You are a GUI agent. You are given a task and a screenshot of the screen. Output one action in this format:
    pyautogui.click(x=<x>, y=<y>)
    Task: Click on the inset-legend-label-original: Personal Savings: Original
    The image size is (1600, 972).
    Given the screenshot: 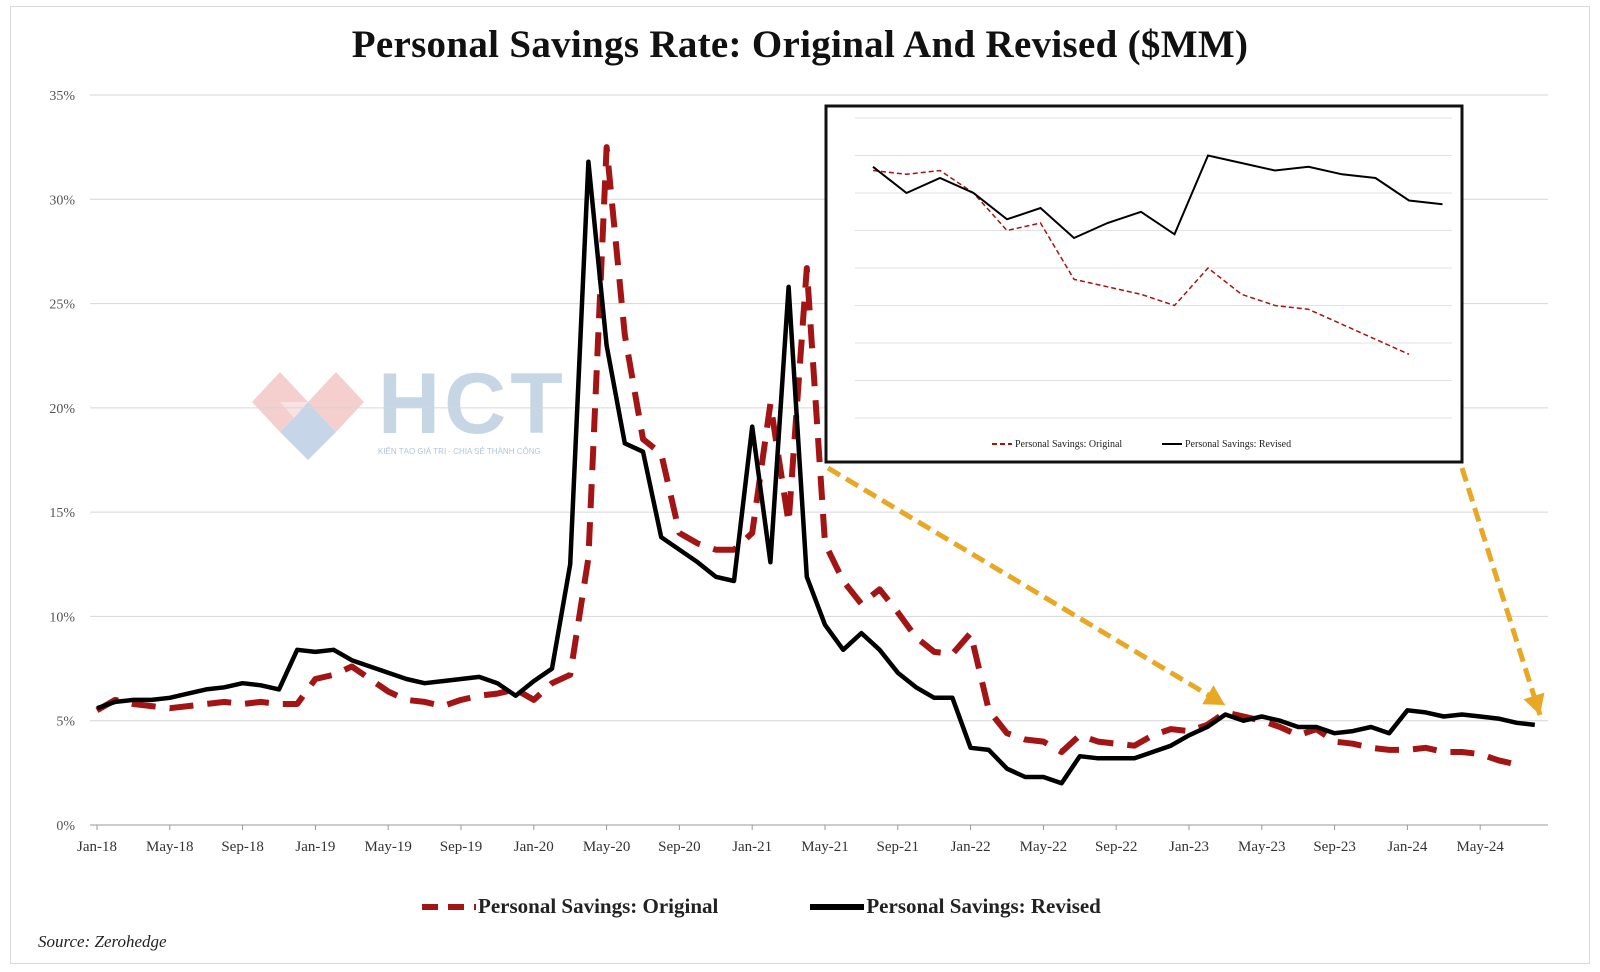 What is the action you would take?
    pyautogui.click(x=1068, y=444)
    